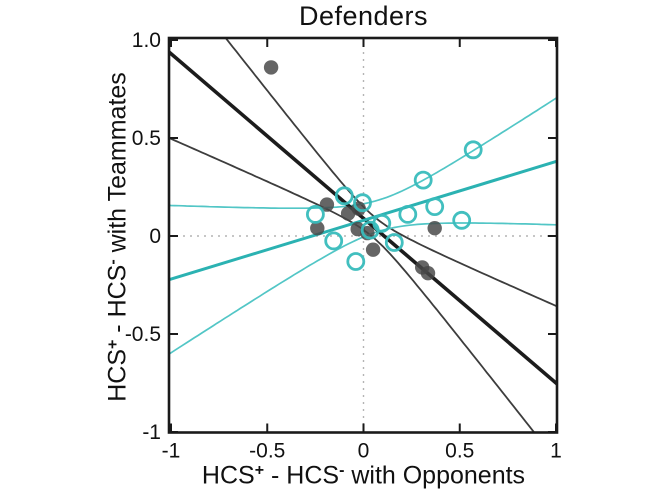  Describe the element at coordinates (117, 302) in the screenshot. I see `y-label-text2: - HCS` at that location.